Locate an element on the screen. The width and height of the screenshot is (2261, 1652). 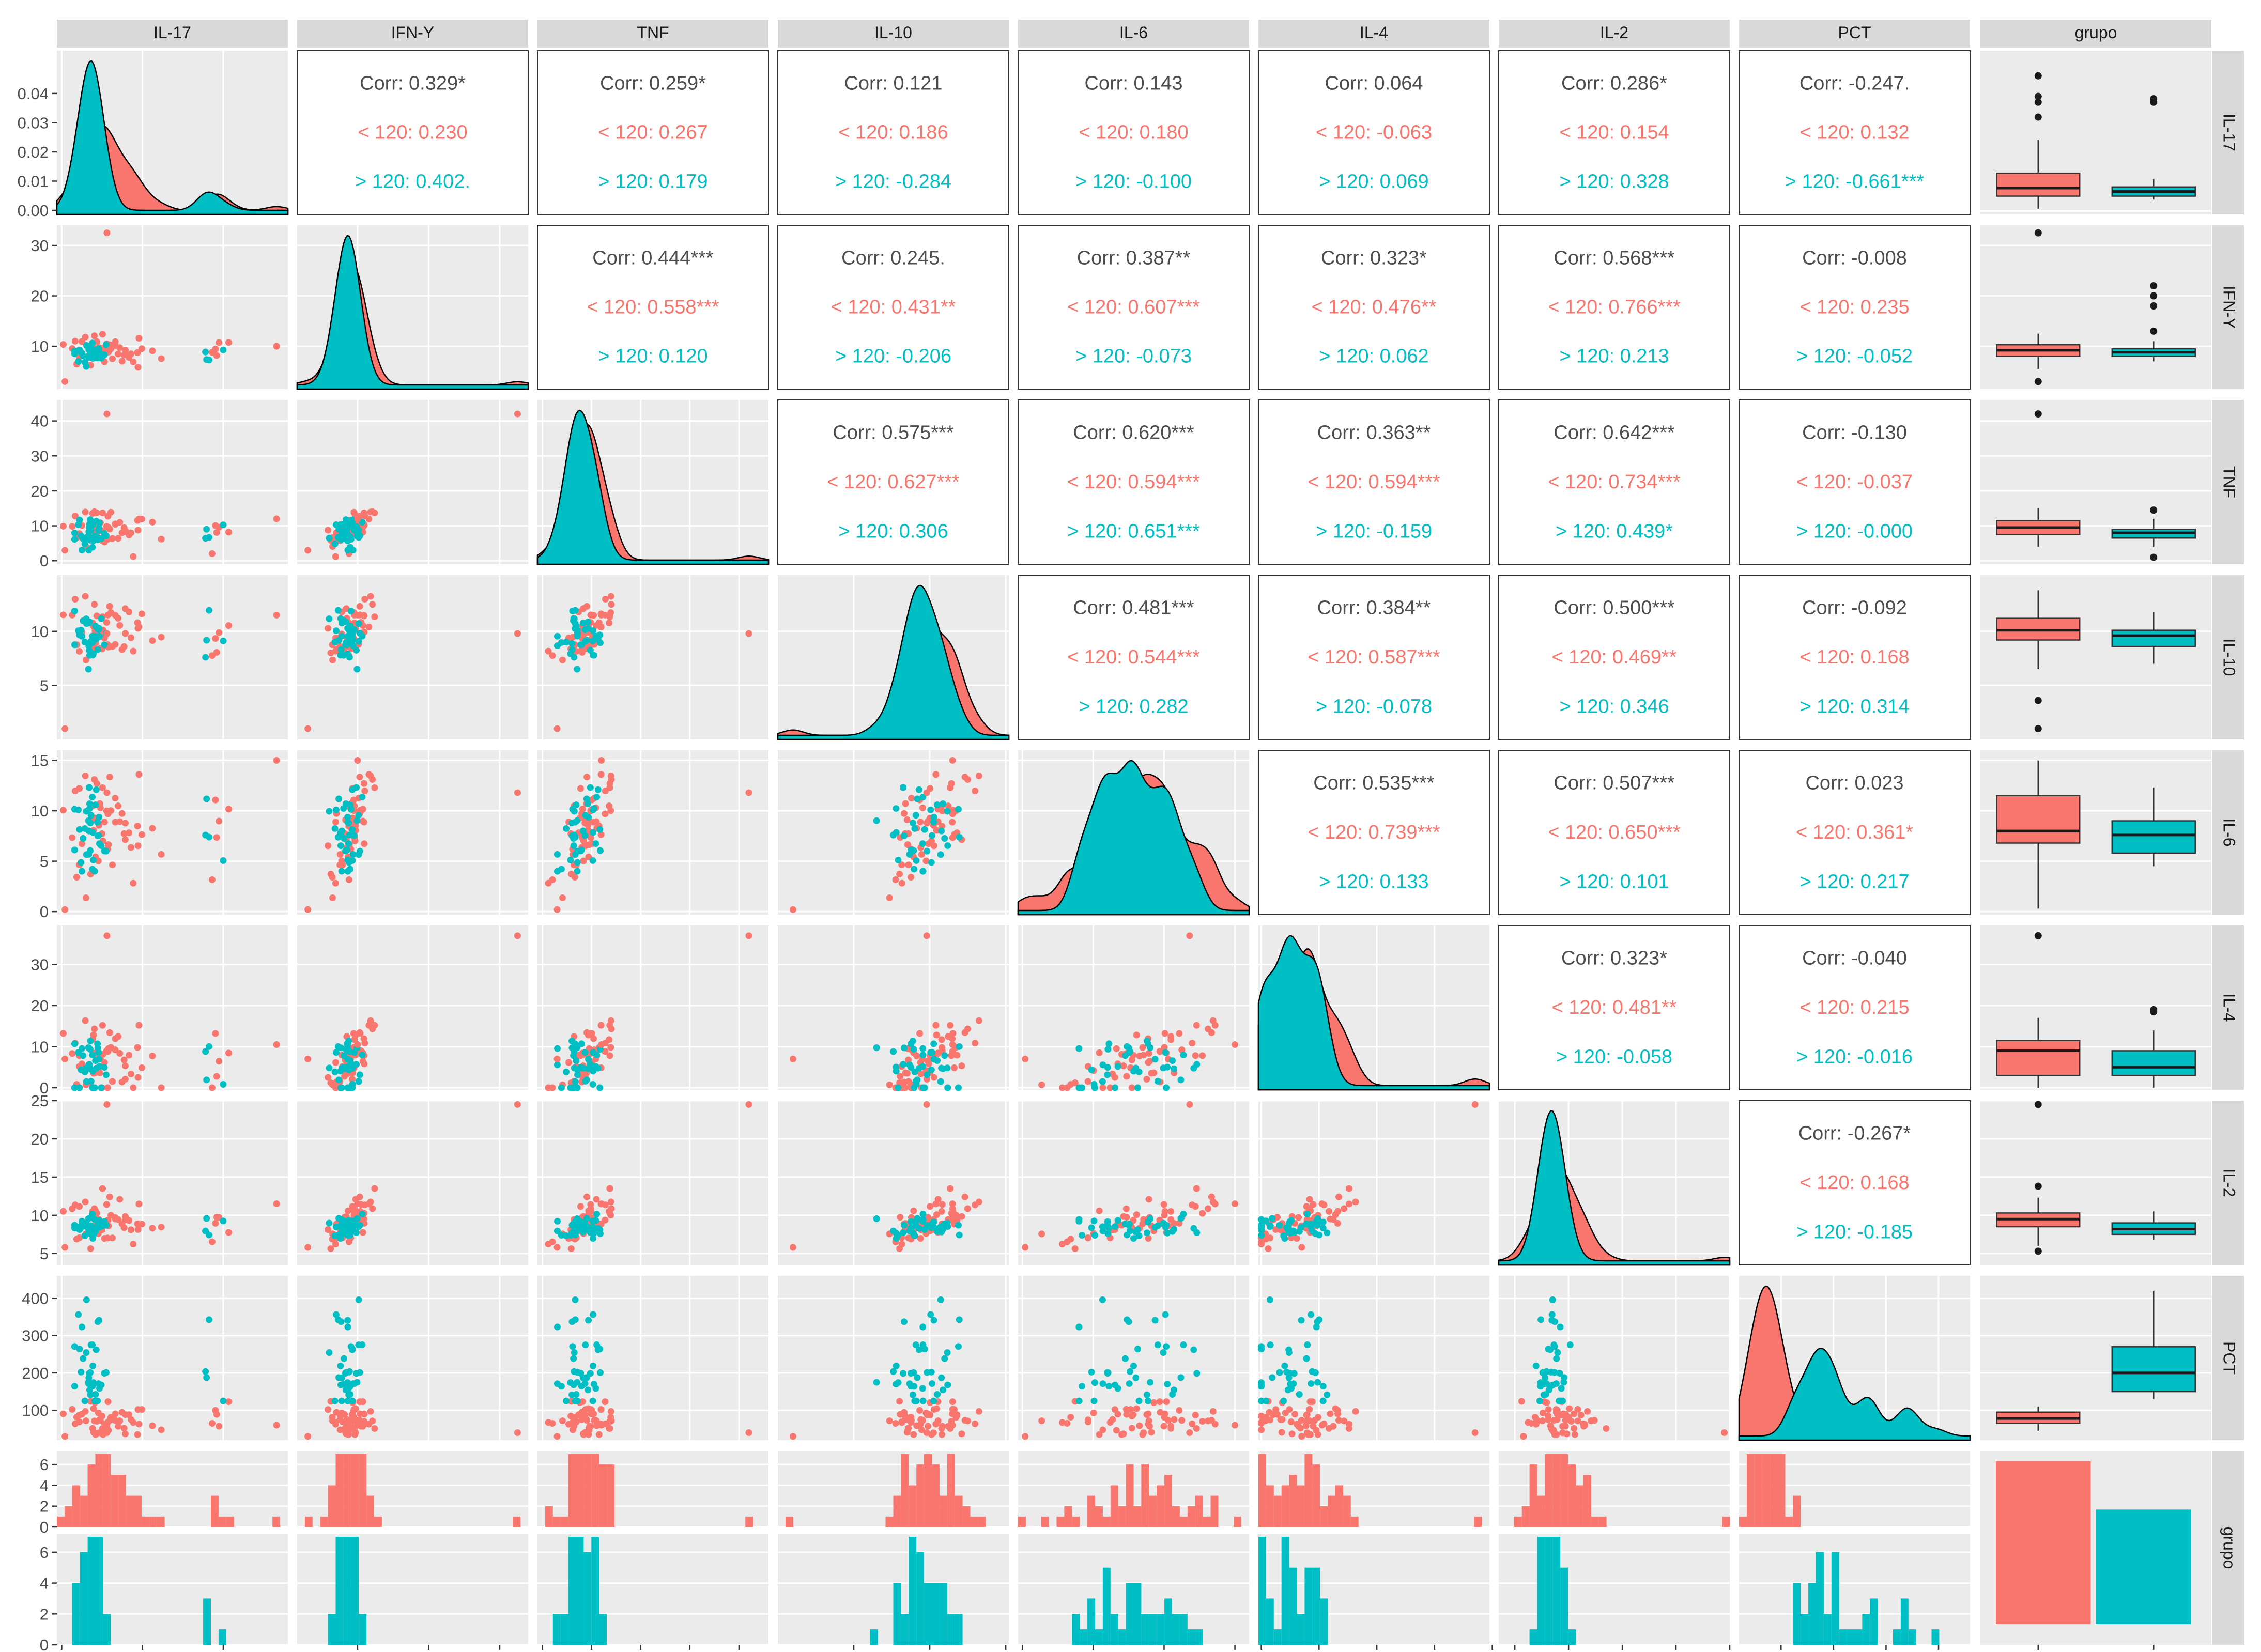
y-tick-label: 40 is located at coordinates (40, 421).